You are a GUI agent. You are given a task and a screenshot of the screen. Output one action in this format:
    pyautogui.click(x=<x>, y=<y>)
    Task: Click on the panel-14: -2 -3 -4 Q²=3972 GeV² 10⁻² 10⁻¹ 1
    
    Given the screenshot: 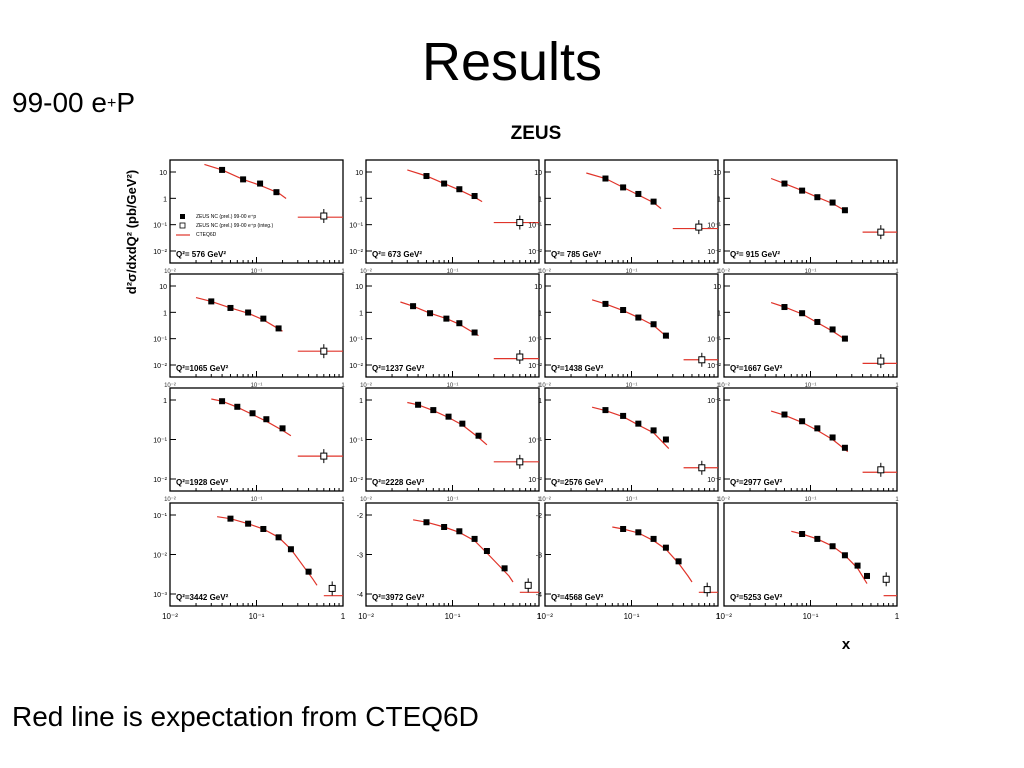 What is the action you would take?
    pyautogui.click(x=449, y=561)
    